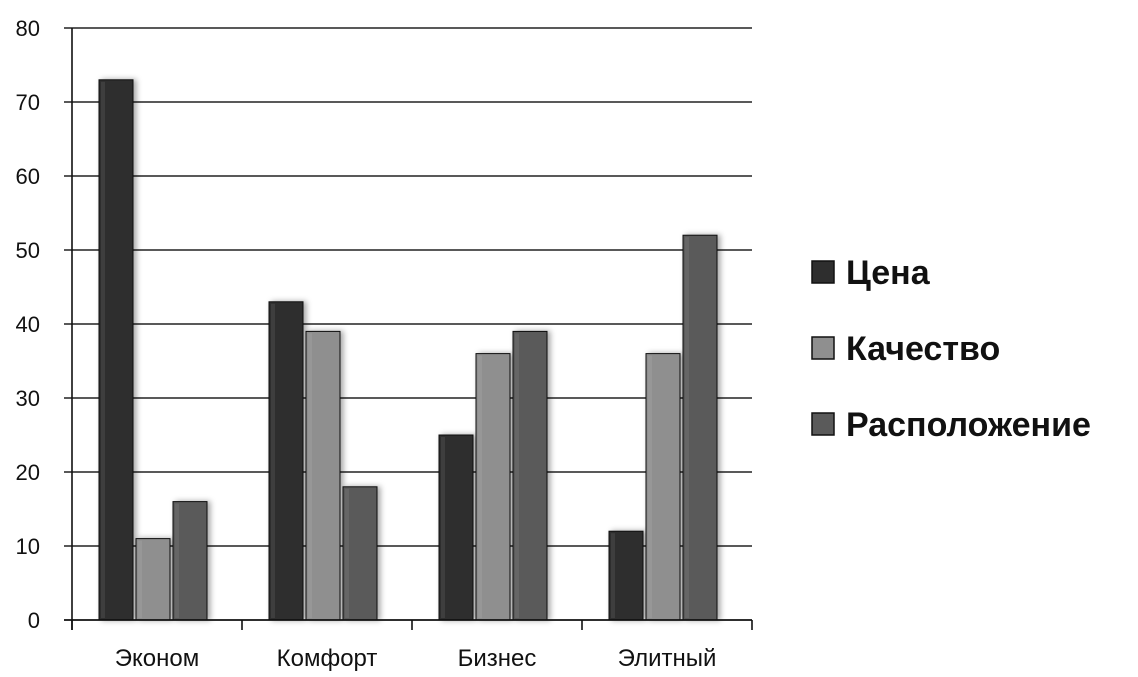 Image resolution: width=1138 pixels, height=677 pixels. I want to click on y-axis-ticks: 0 10 20 30 40 50 60 70 80, so click(28, 324).